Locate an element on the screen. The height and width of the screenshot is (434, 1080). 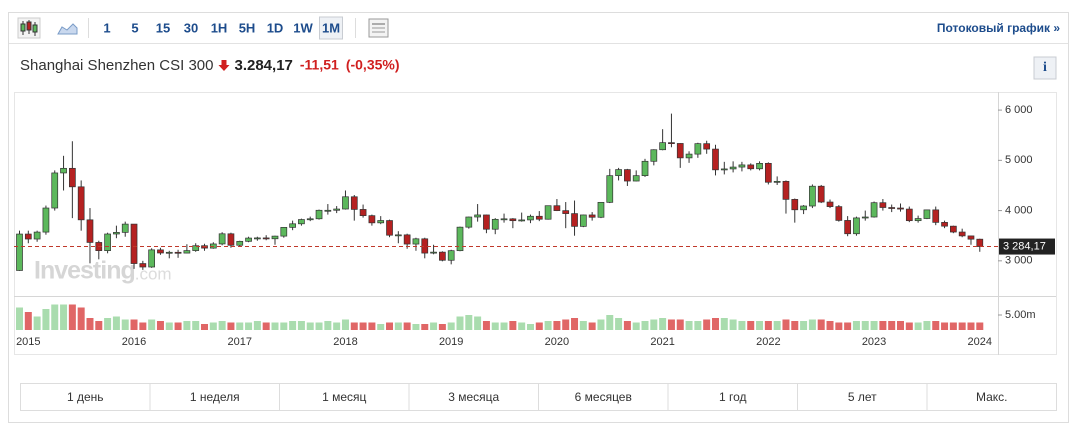
change-percent: (-0,35%) is located at coordinates (373, 65).